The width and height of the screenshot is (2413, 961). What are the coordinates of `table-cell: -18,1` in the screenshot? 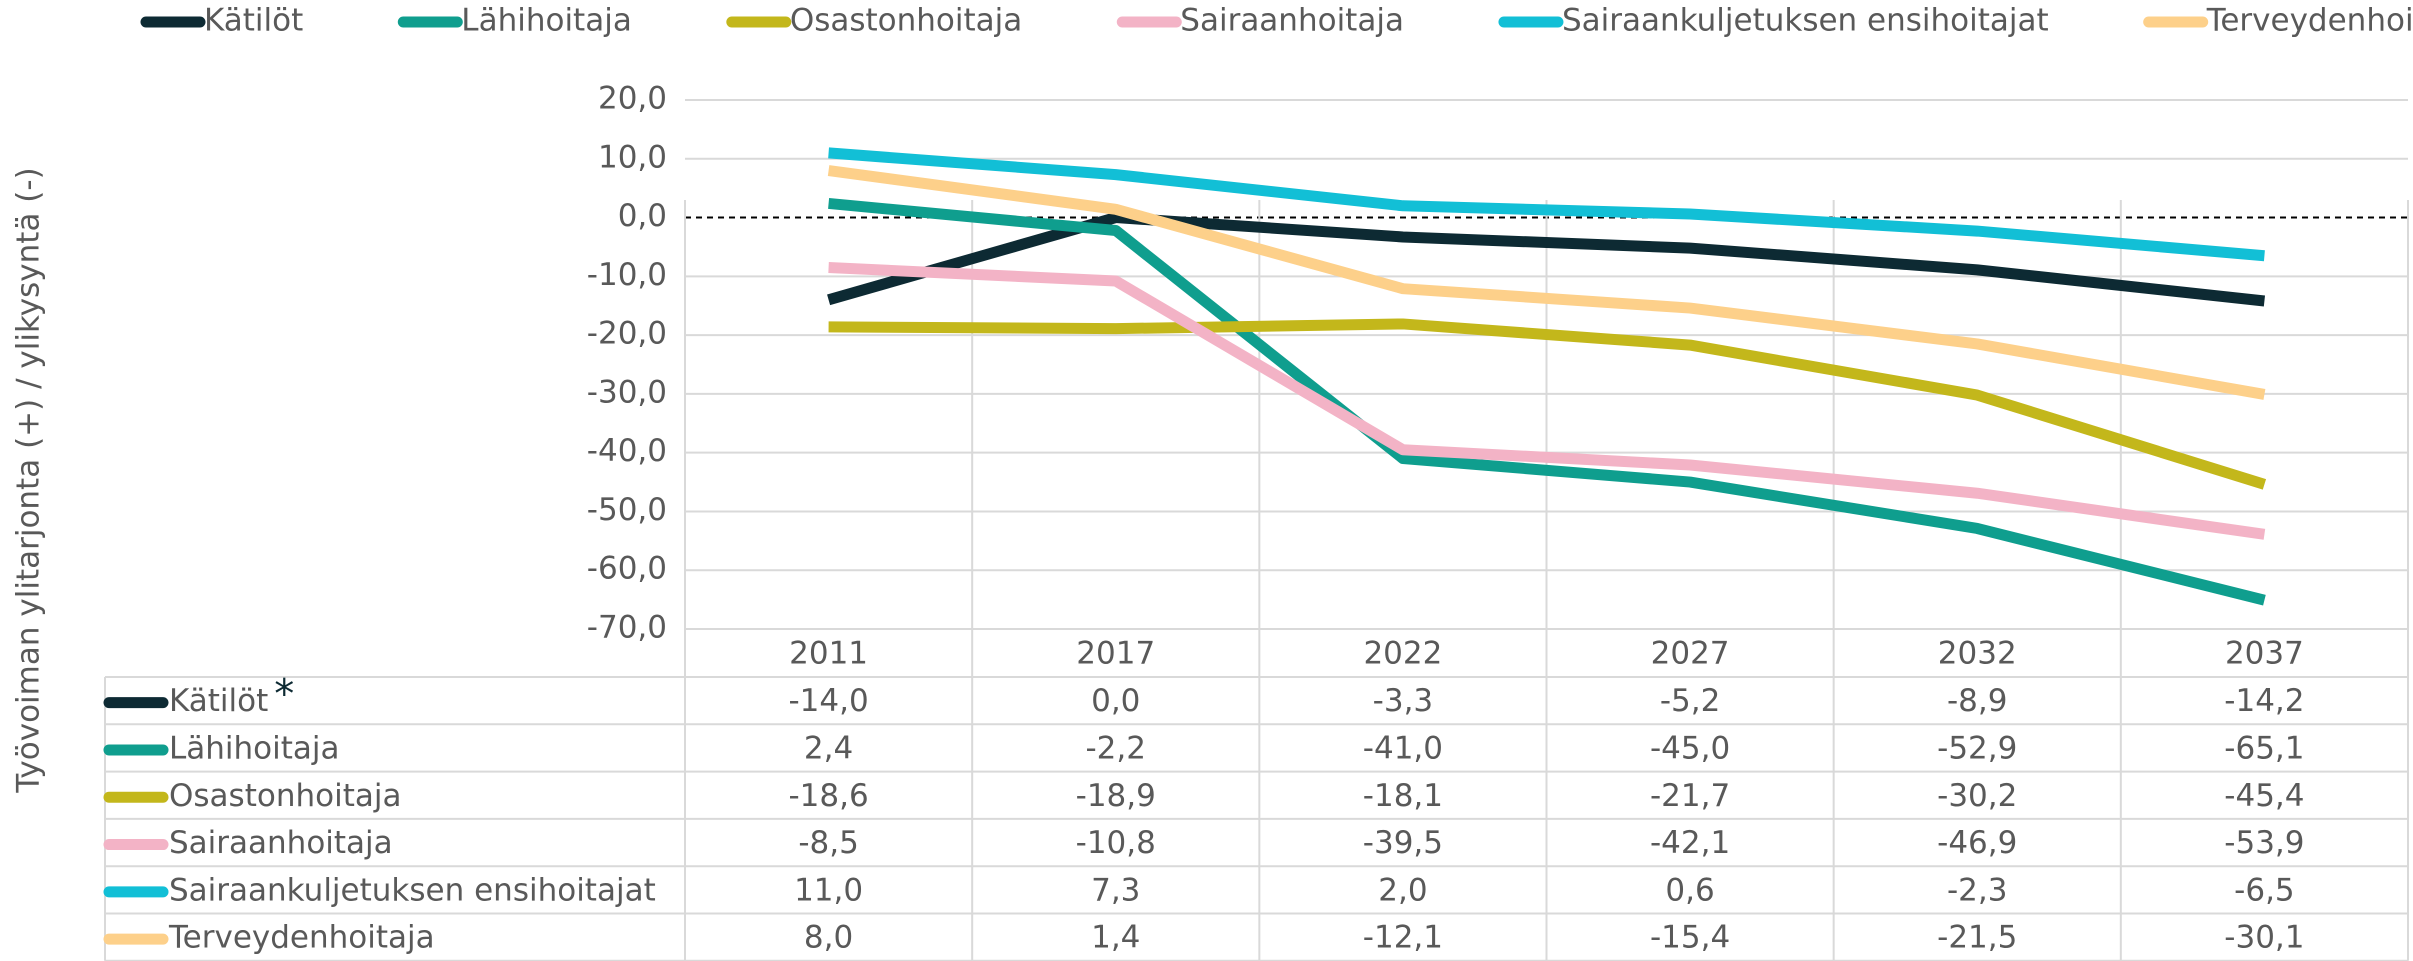 It's located at (1403, 796).